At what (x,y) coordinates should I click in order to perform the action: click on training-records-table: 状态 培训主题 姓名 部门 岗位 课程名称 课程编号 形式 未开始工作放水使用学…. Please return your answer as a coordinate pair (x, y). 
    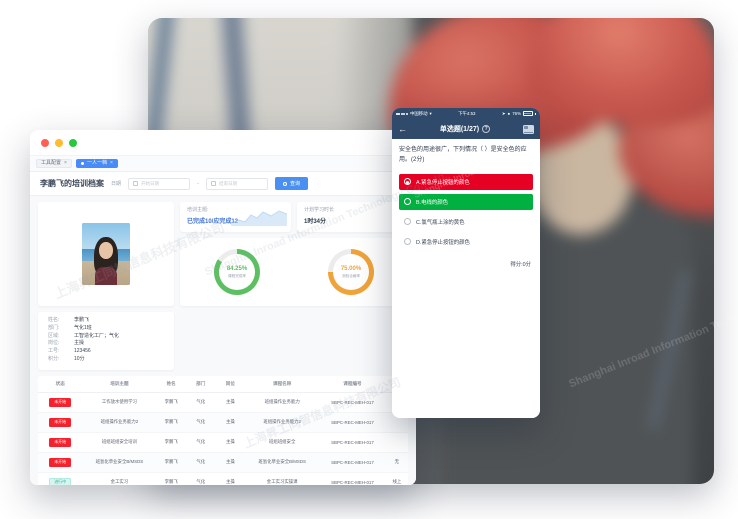
    Looking at the image, I should click on (223, 430).